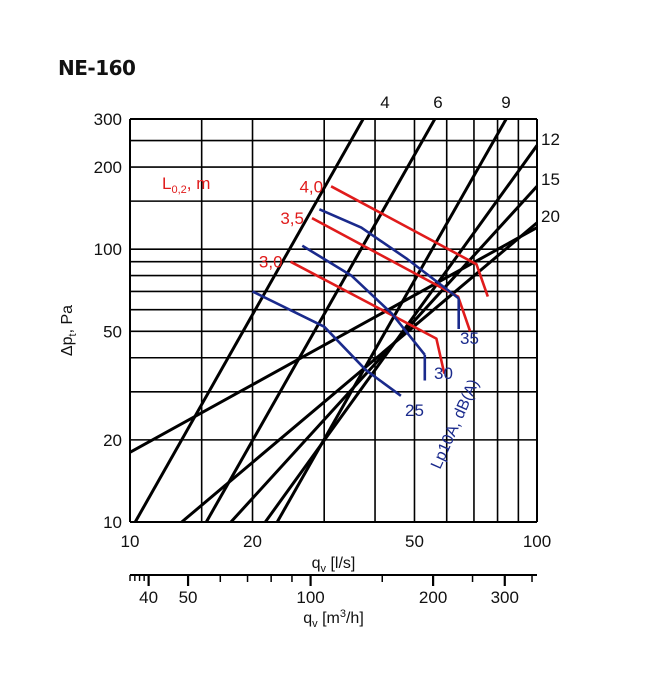  What do you see at coordinates (188, 597) in the screenshot?
I see `x2-tick-label: 50` at bounding box center [188, 597].